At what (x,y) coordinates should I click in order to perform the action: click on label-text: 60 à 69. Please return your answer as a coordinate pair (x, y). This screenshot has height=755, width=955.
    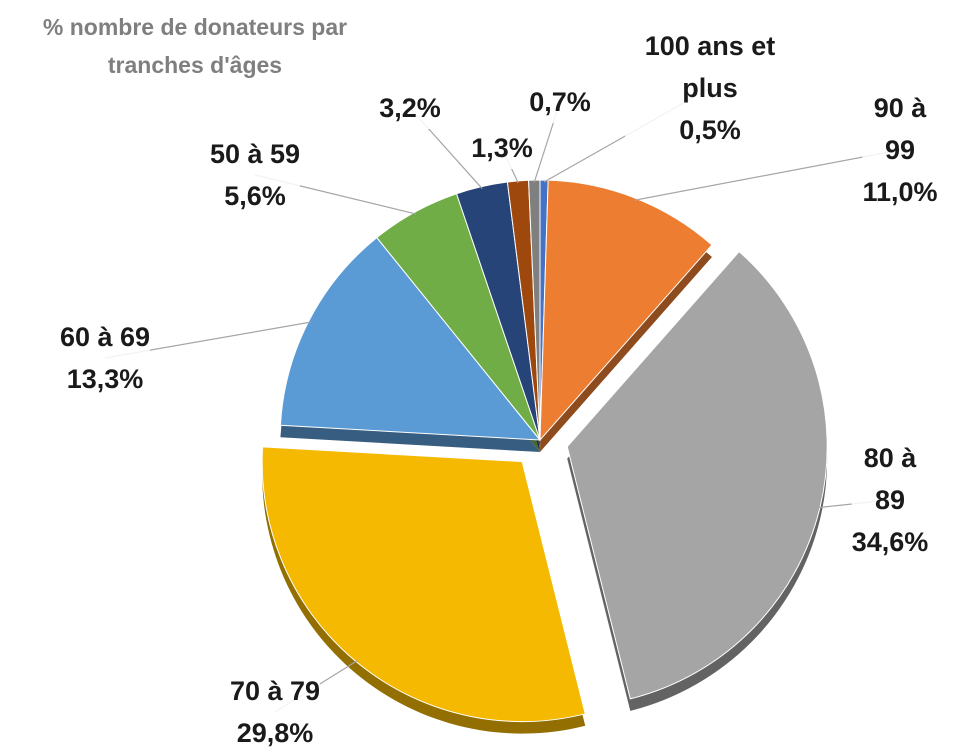
    Looking at the image, I should click on (105, 337).